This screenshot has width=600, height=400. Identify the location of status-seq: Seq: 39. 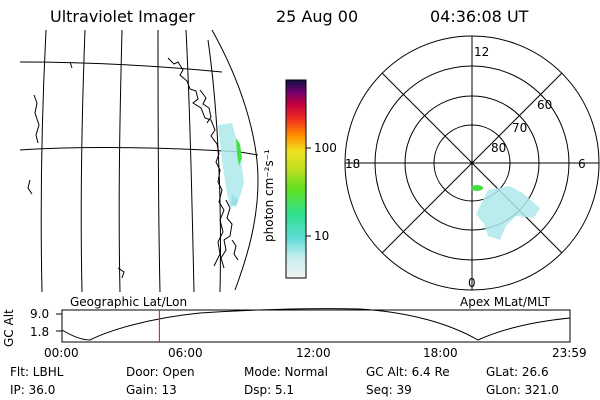
(389, 390).